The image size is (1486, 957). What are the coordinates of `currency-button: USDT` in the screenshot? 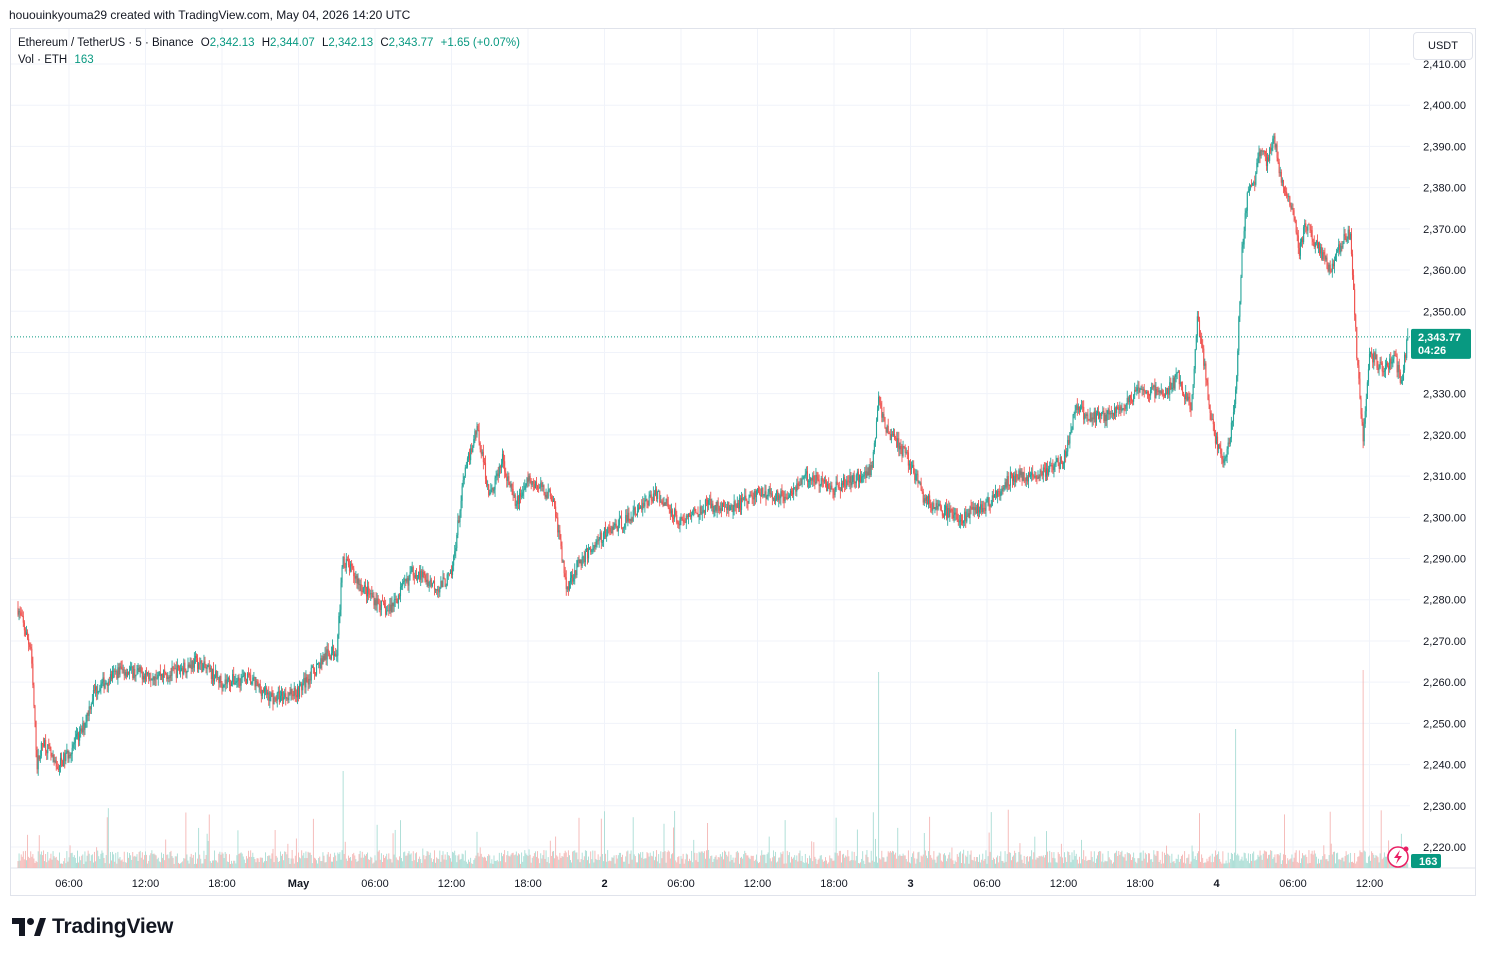 It's located at (1443, 46).